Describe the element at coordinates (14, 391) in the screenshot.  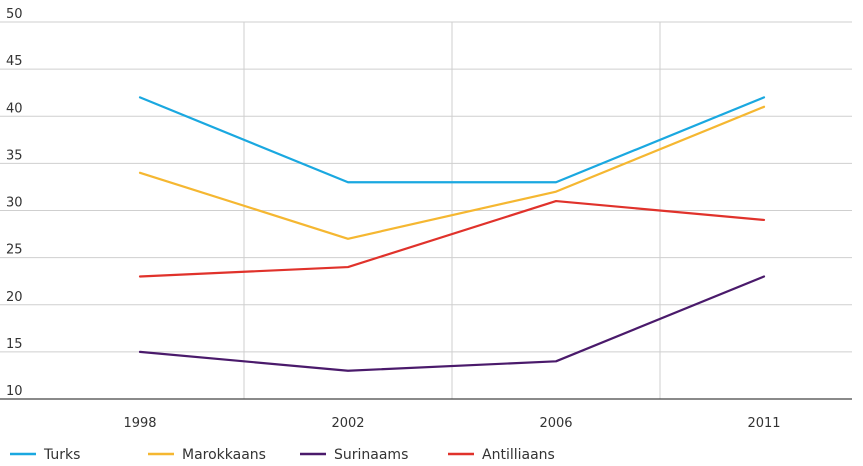
I see `y-tick-label: 10` at that location.